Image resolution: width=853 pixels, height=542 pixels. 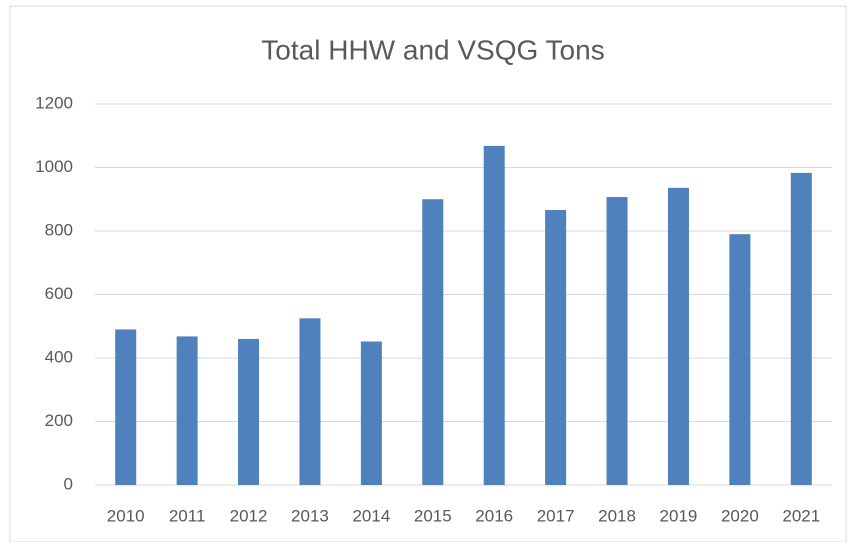 I want to click on y-tick-label: 400, so click(x=59, y=356).